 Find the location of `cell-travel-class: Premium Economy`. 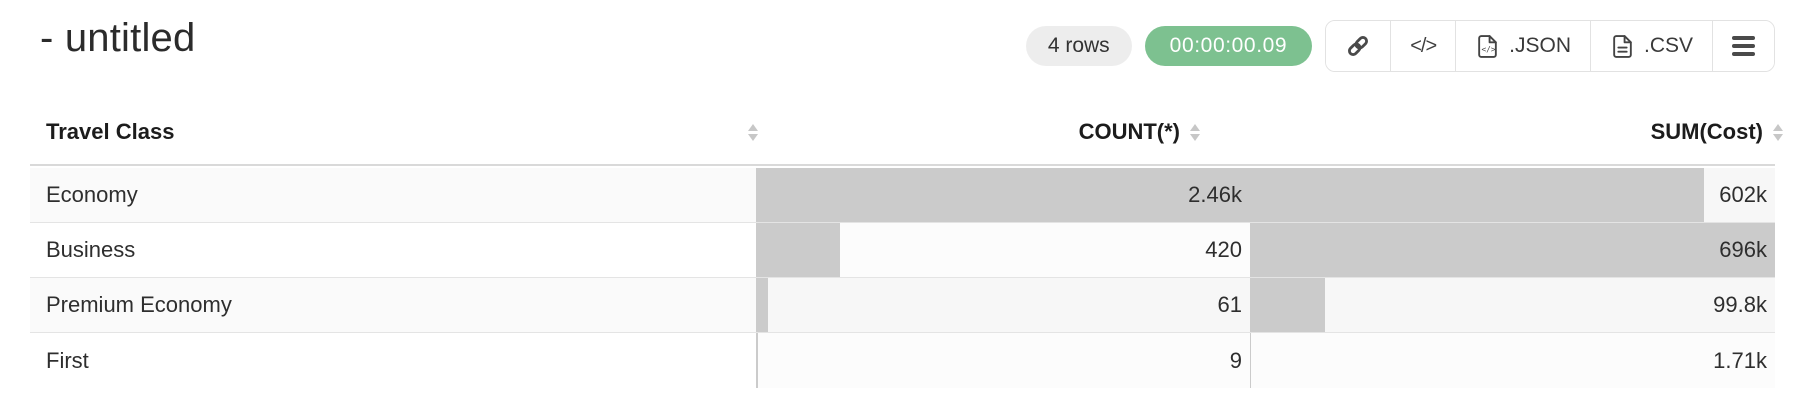

cell-travel-class: Premium Economy is located at coordinates (139, 304).